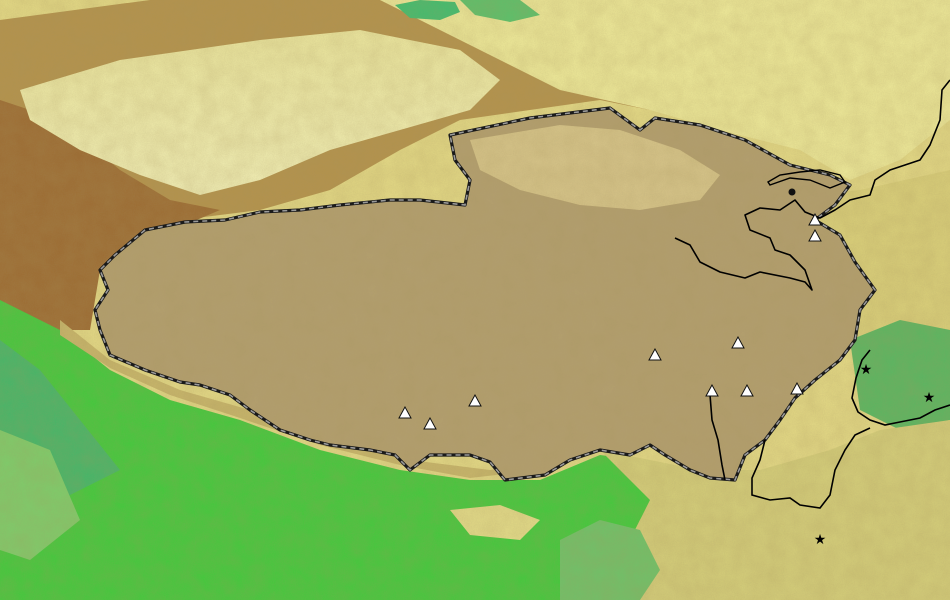 This screenshot has width=950, height=600. I want to click on dot-marker-icon, so click(792, 192).